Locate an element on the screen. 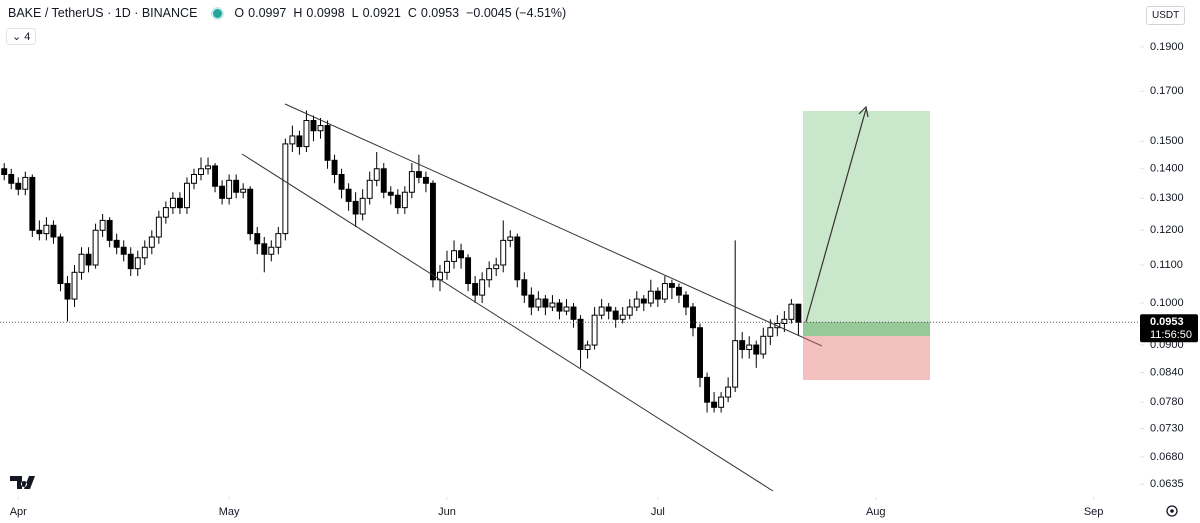 The width and height of the screenshot is (1200, 523). indicator-toggle: ⌄ 4 is located at coordinates (21, 36).